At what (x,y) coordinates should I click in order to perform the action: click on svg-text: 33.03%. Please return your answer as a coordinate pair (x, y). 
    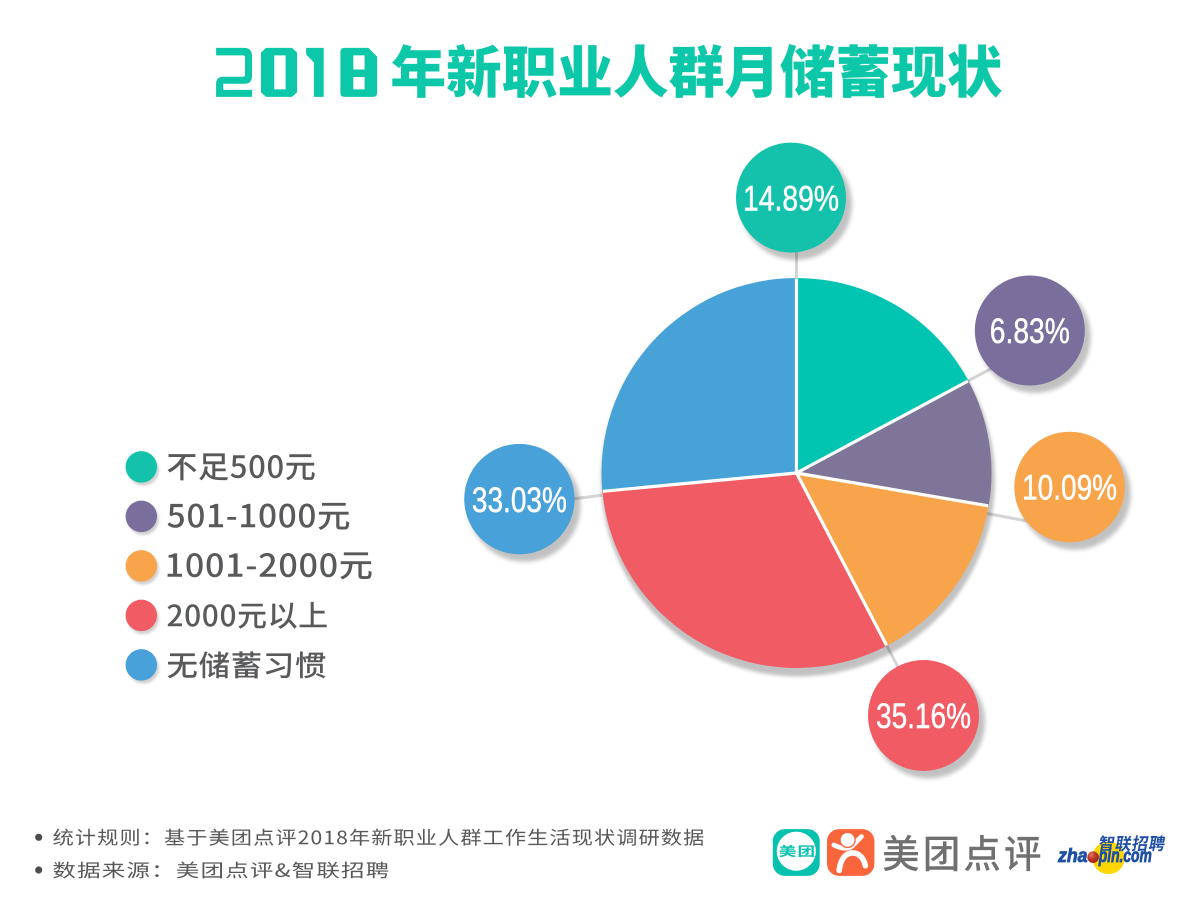
    Looking at the image, I should click on (519, 500).